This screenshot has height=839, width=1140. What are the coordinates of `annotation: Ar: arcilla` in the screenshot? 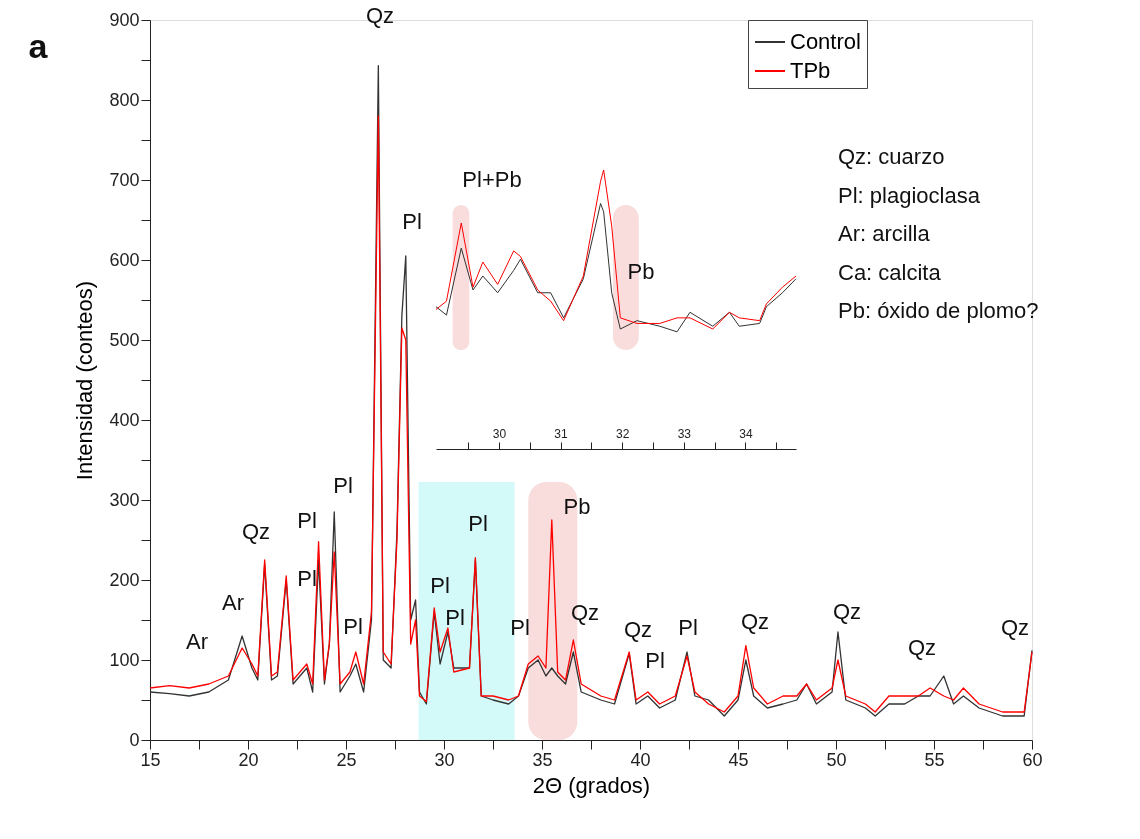 It's located at (884, 233).